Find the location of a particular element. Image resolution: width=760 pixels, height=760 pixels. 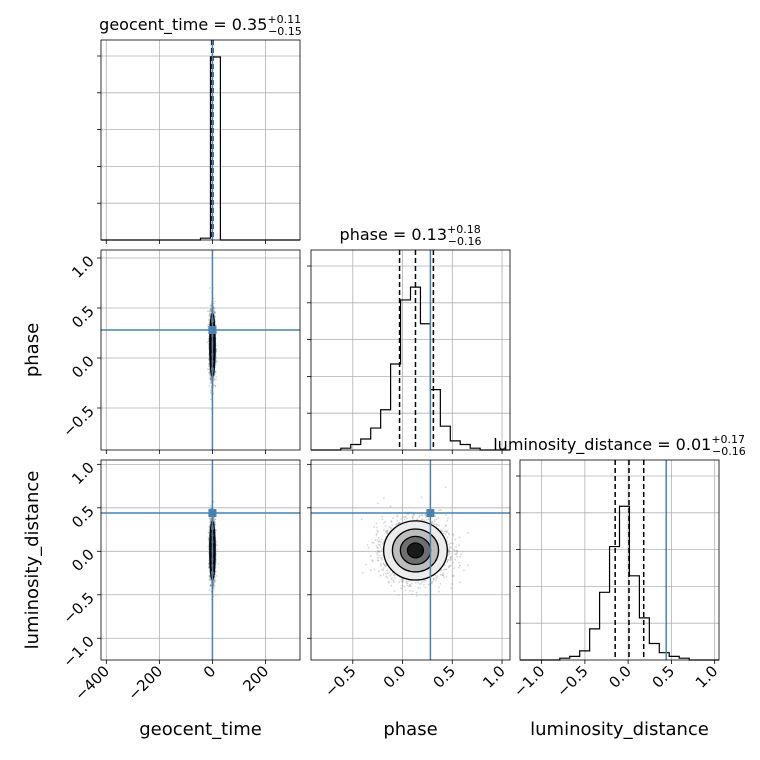

panel-0-0-frame is located at coordinates (200, 140).